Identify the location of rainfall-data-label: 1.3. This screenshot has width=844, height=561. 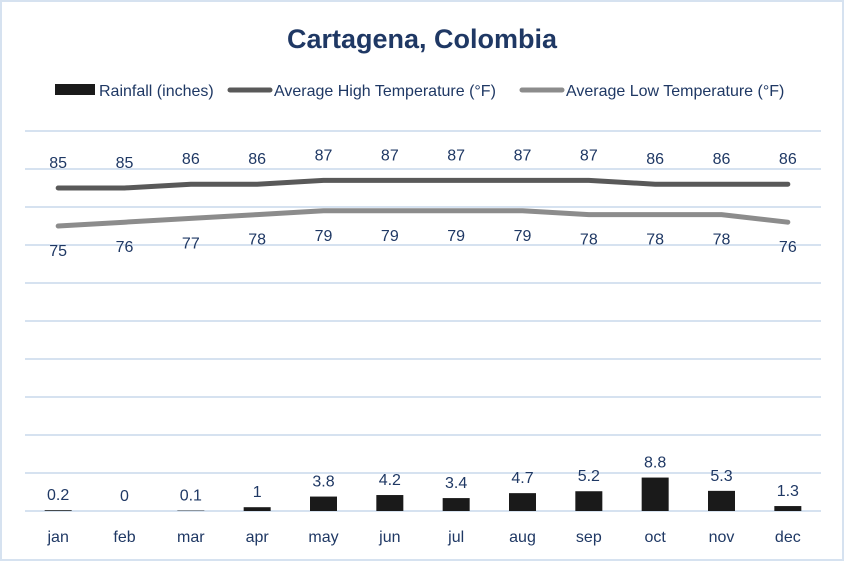
(788, 491).